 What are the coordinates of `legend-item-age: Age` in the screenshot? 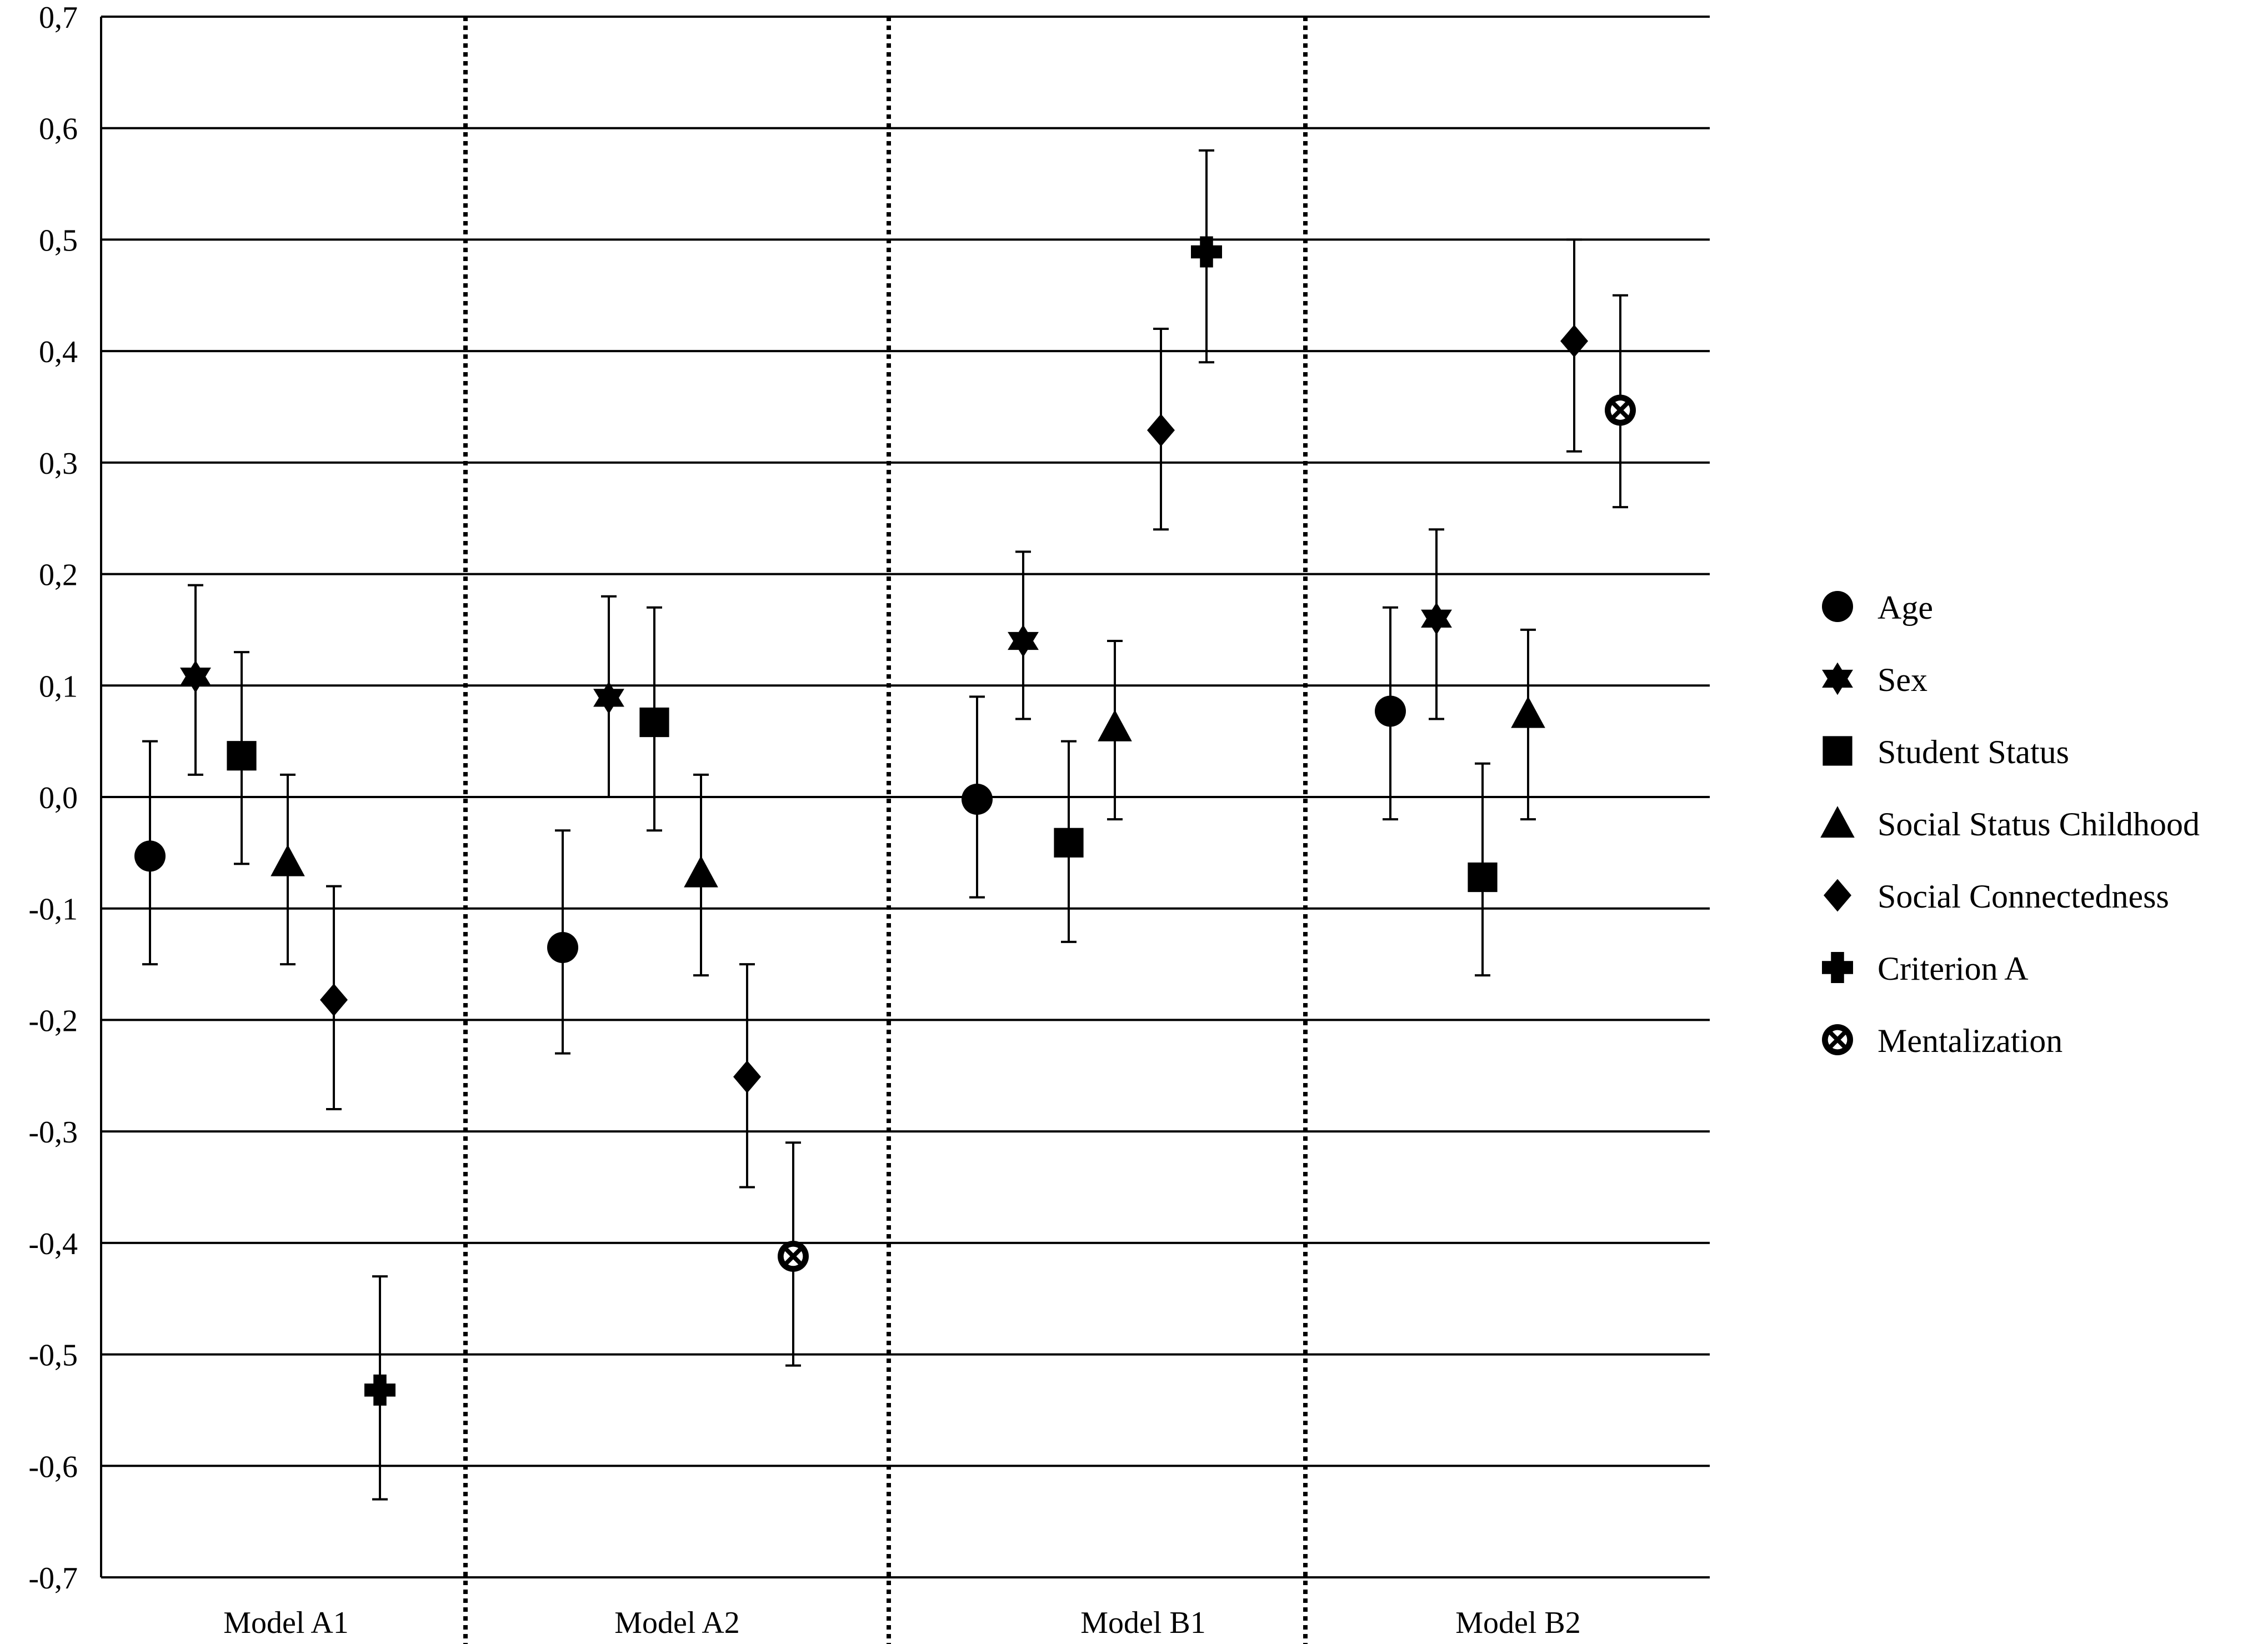 It's located at (1877, 607).